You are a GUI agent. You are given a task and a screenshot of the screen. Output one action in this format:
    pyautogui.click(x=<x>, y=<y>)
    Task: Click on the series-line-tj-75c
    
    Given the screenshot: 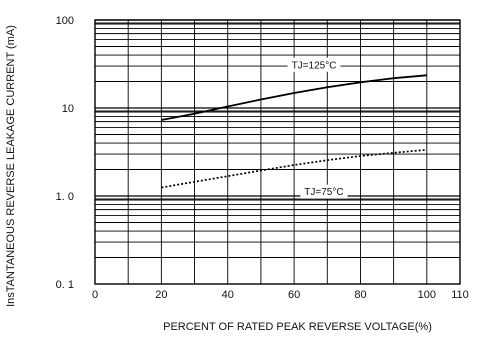 What is the action you would take?
    pyautogui.click(x=294, y=168)
    